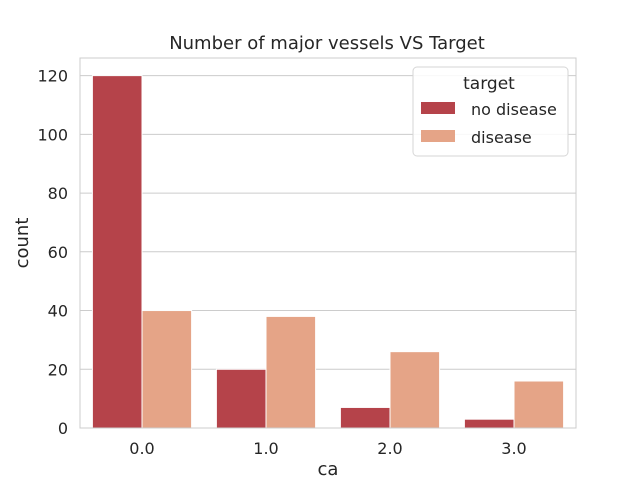  I want to click on legend-title: target, so click(489, 84).